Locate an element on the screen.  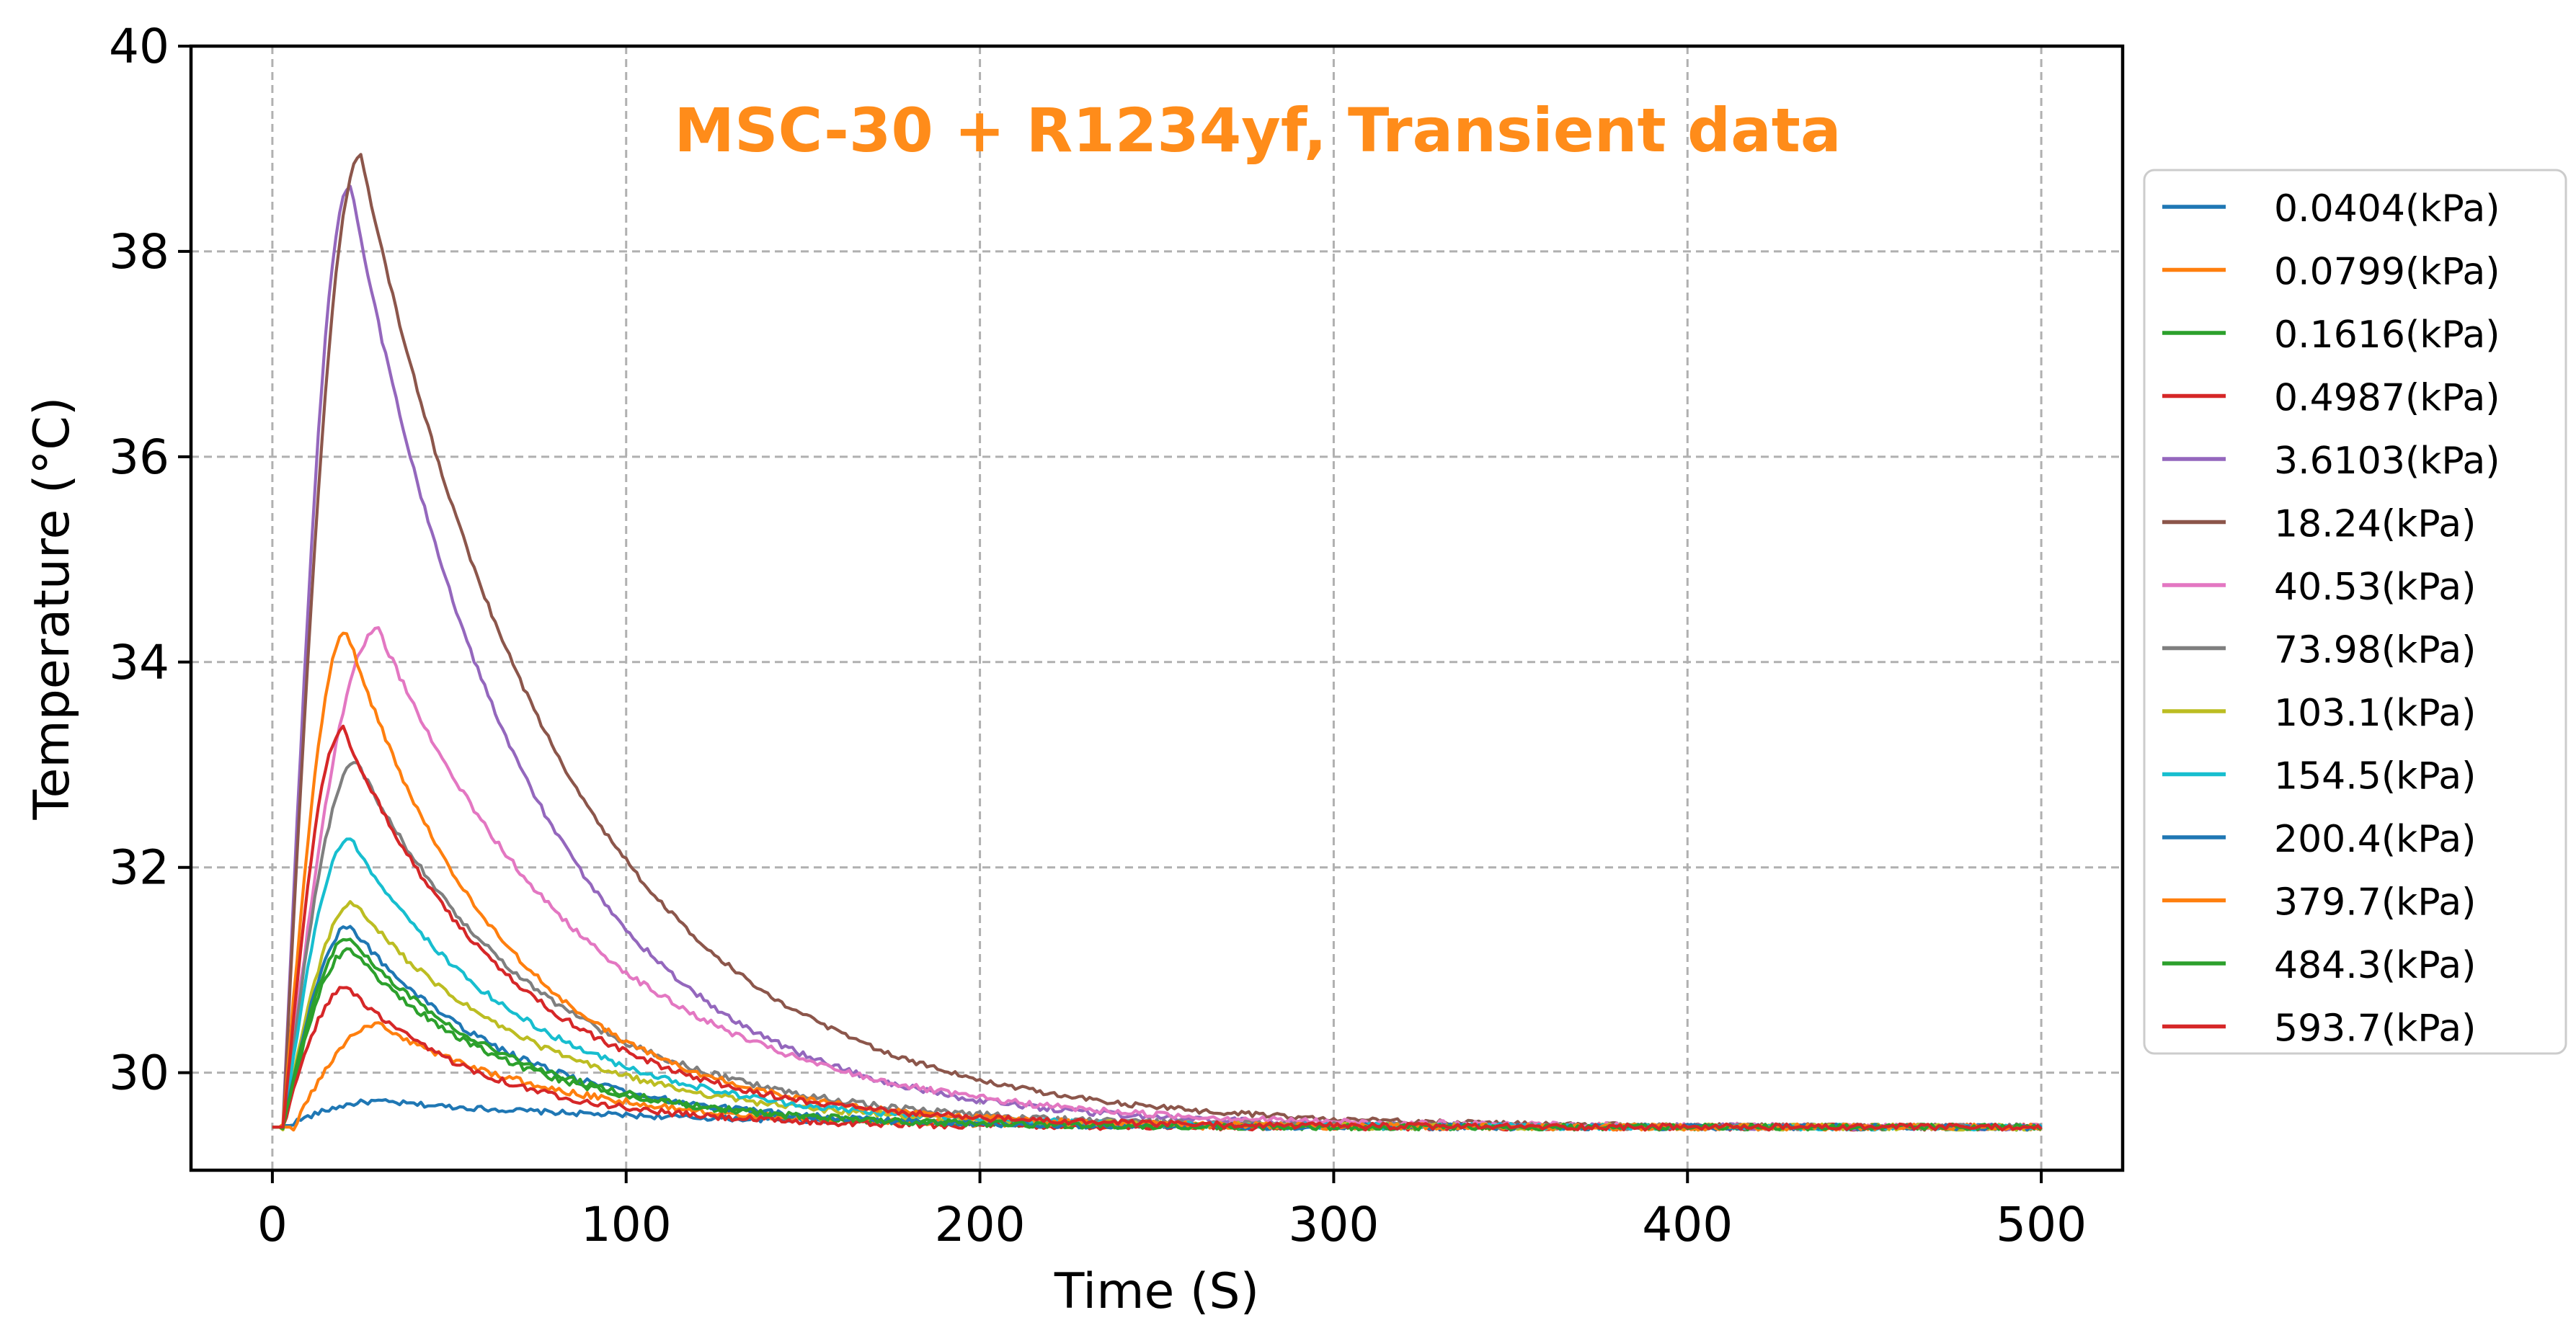
legend-entry: 0.1616(kPa) is located at coordinates (2387, 335).